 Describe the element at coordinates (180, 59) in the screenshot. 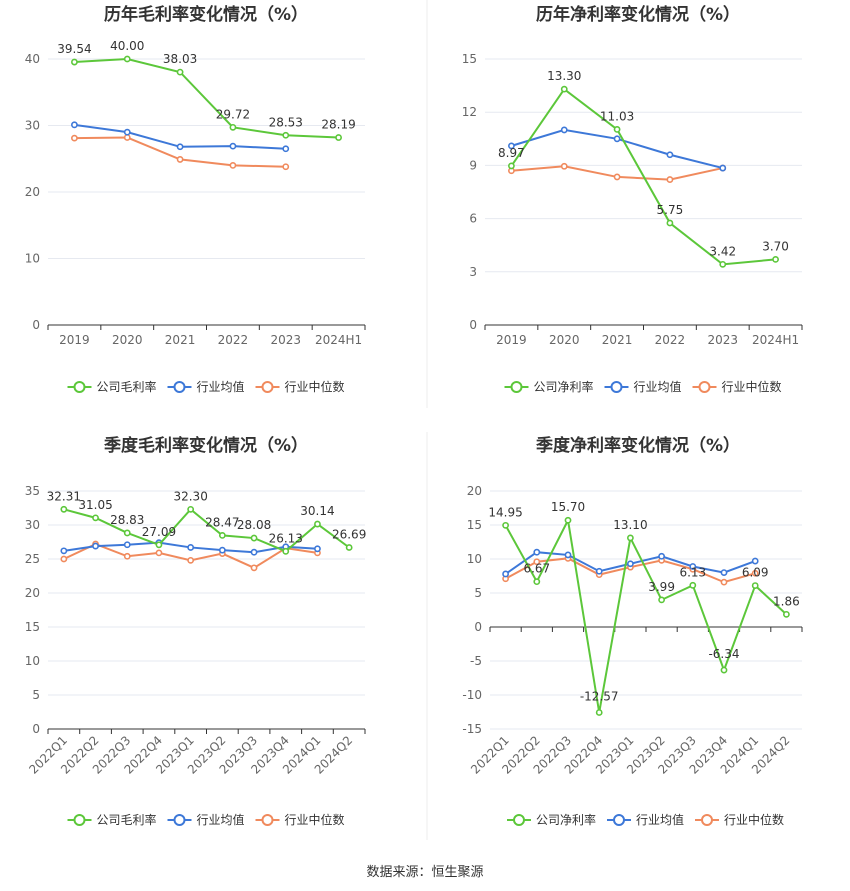

I see `data-label: 38.03` at that location.